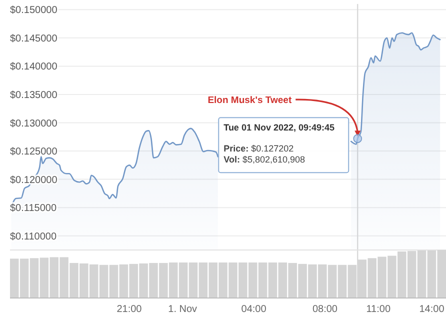 This screenshot has width=446, height=320. Describe the element at coordinates (378, 309) in the screenshot. I see `x-tick-label: 11:00` at that location.